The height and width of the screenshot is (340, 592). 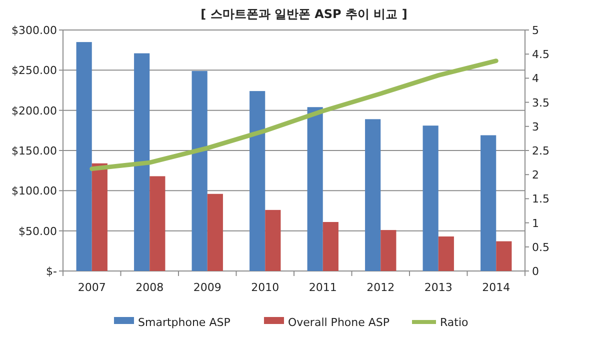 I want to click on y2-tick-label: 4, so click(x=535, y=79).